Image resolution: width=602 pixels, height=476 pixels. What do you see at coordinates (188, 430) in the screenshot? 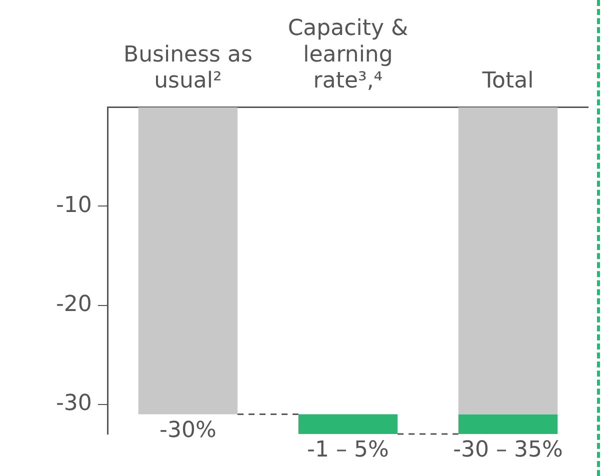
I see `annotation: -30%` at bounding box center [188, 430].